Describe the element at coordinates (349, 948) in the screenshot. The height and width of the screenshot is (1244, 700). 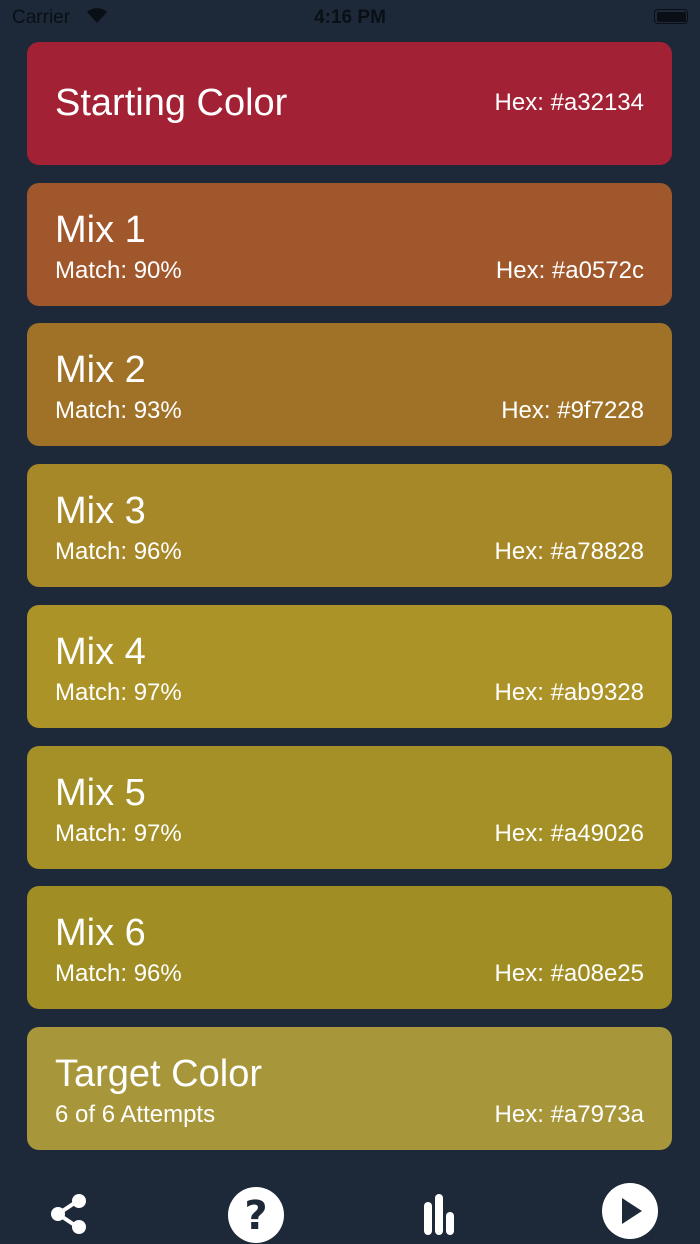
I see `mix-card: Mix 6 Match: 96% Hex: #a08e25` at that location.